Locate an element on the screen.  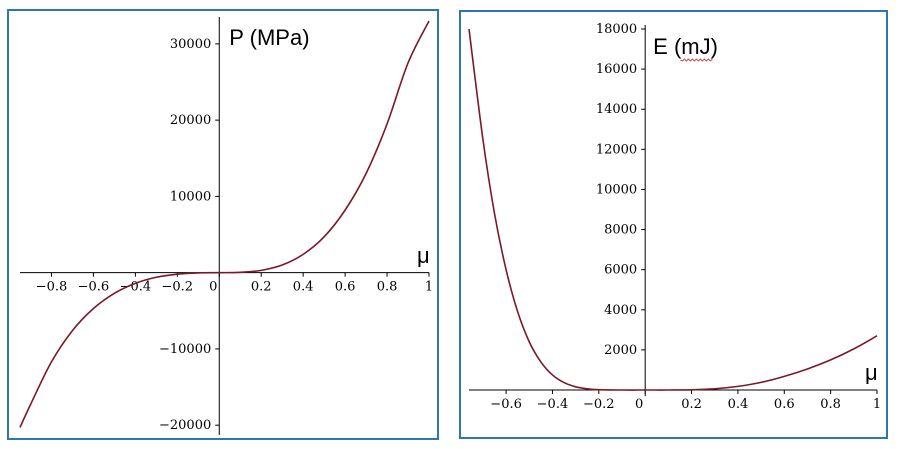
pressure-y-tick-label: 10000 is located at coordinates (190, 196).